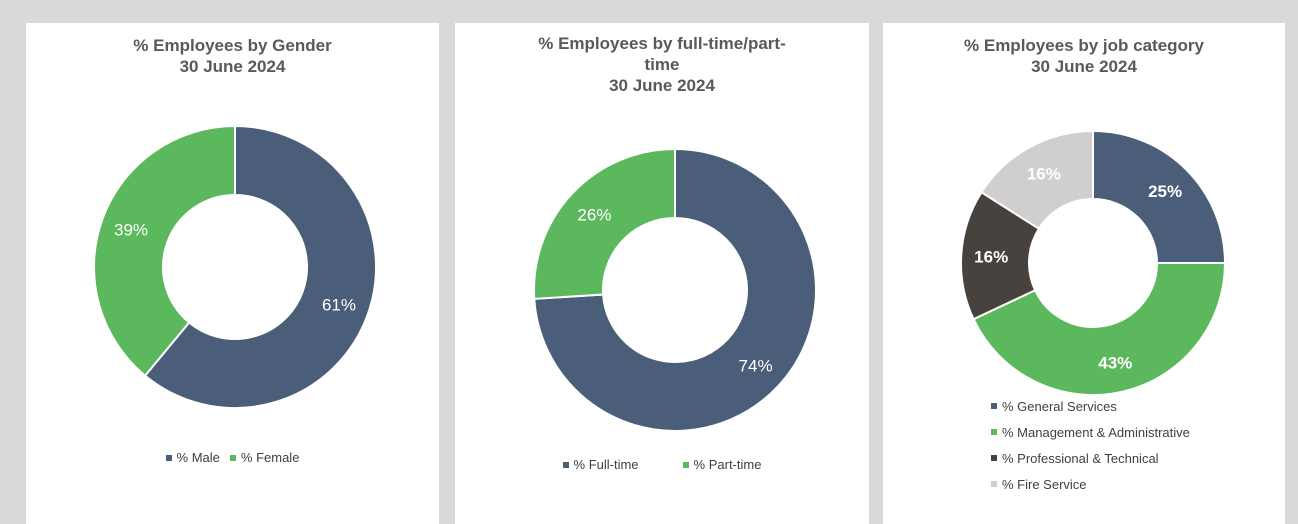 The image size is (1298, 524). I want to click on data-label-0: 25%, so click(1165, 191).